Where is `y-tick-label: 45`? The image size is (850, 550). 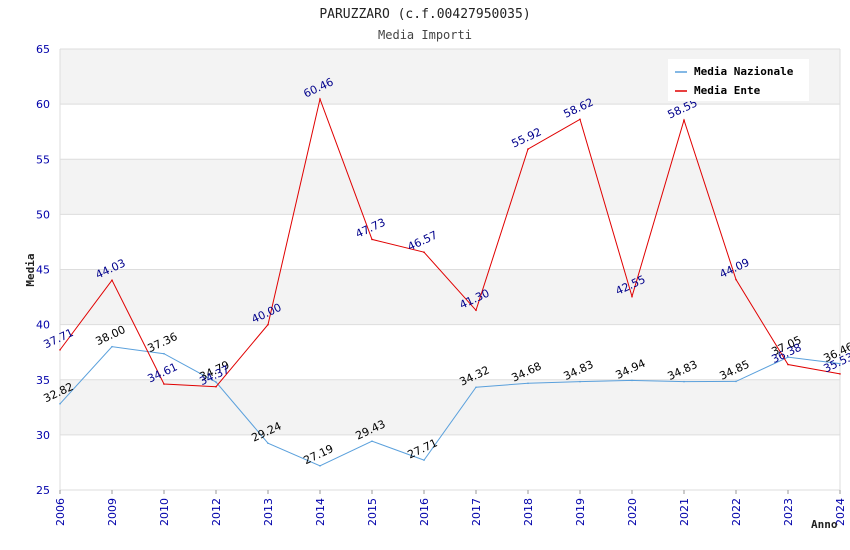 y-tick-label: 45 is located at coordinates (43, 270).